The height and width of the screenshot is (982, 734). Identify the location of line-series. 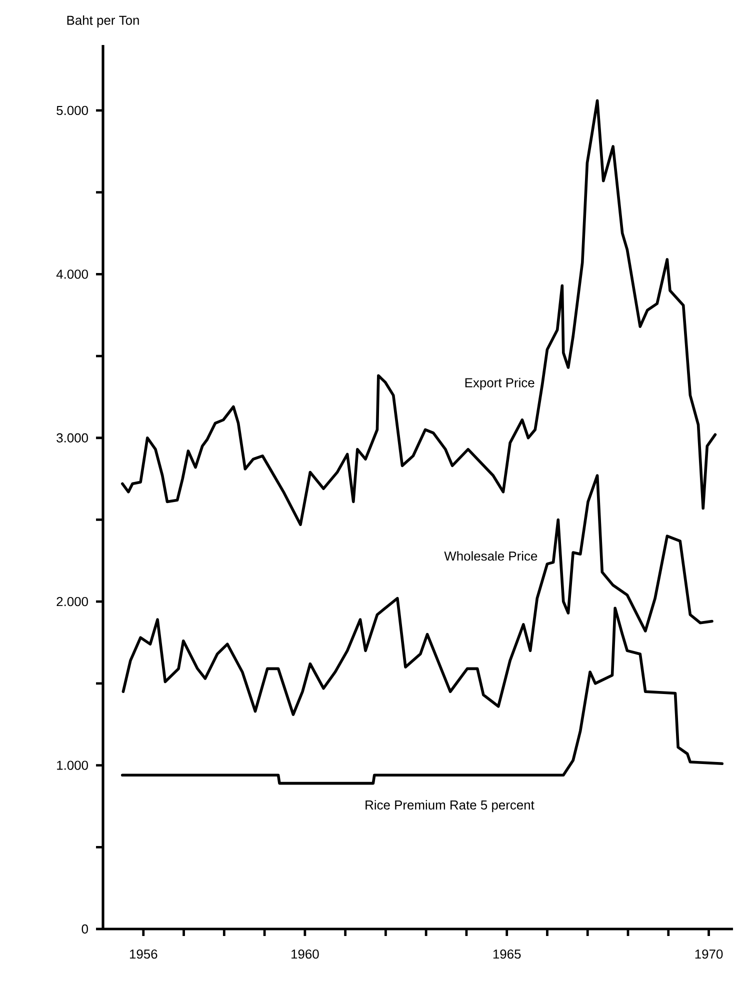
(422, 695).